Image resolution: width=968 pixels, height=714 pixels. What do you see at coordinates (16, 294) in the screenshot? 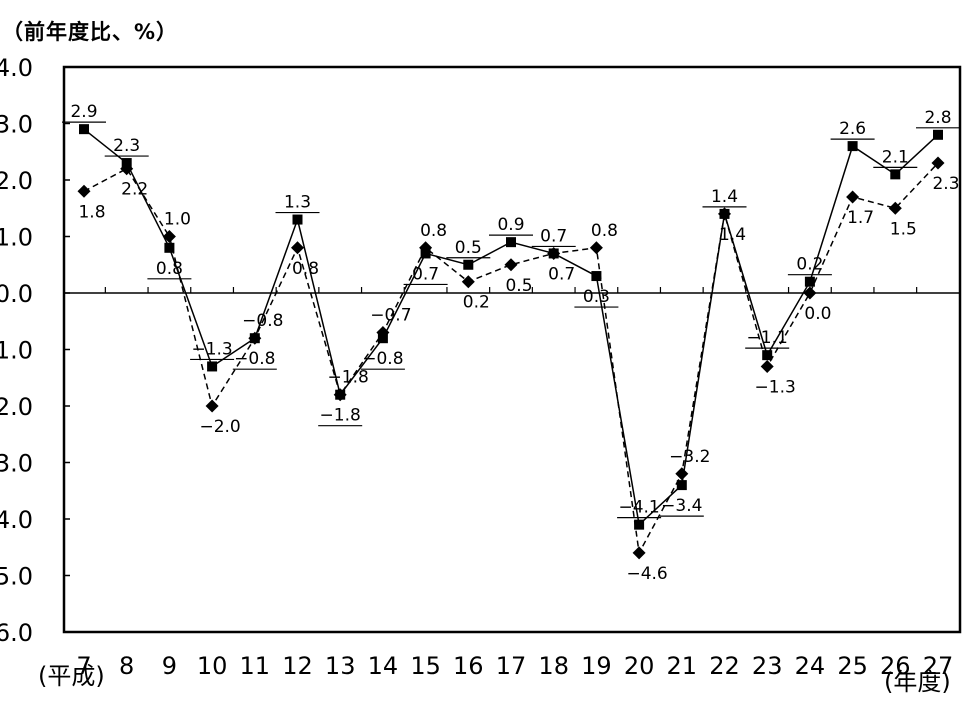
I see `y-tick-label: 0.0` at bounding box center [16, 294].